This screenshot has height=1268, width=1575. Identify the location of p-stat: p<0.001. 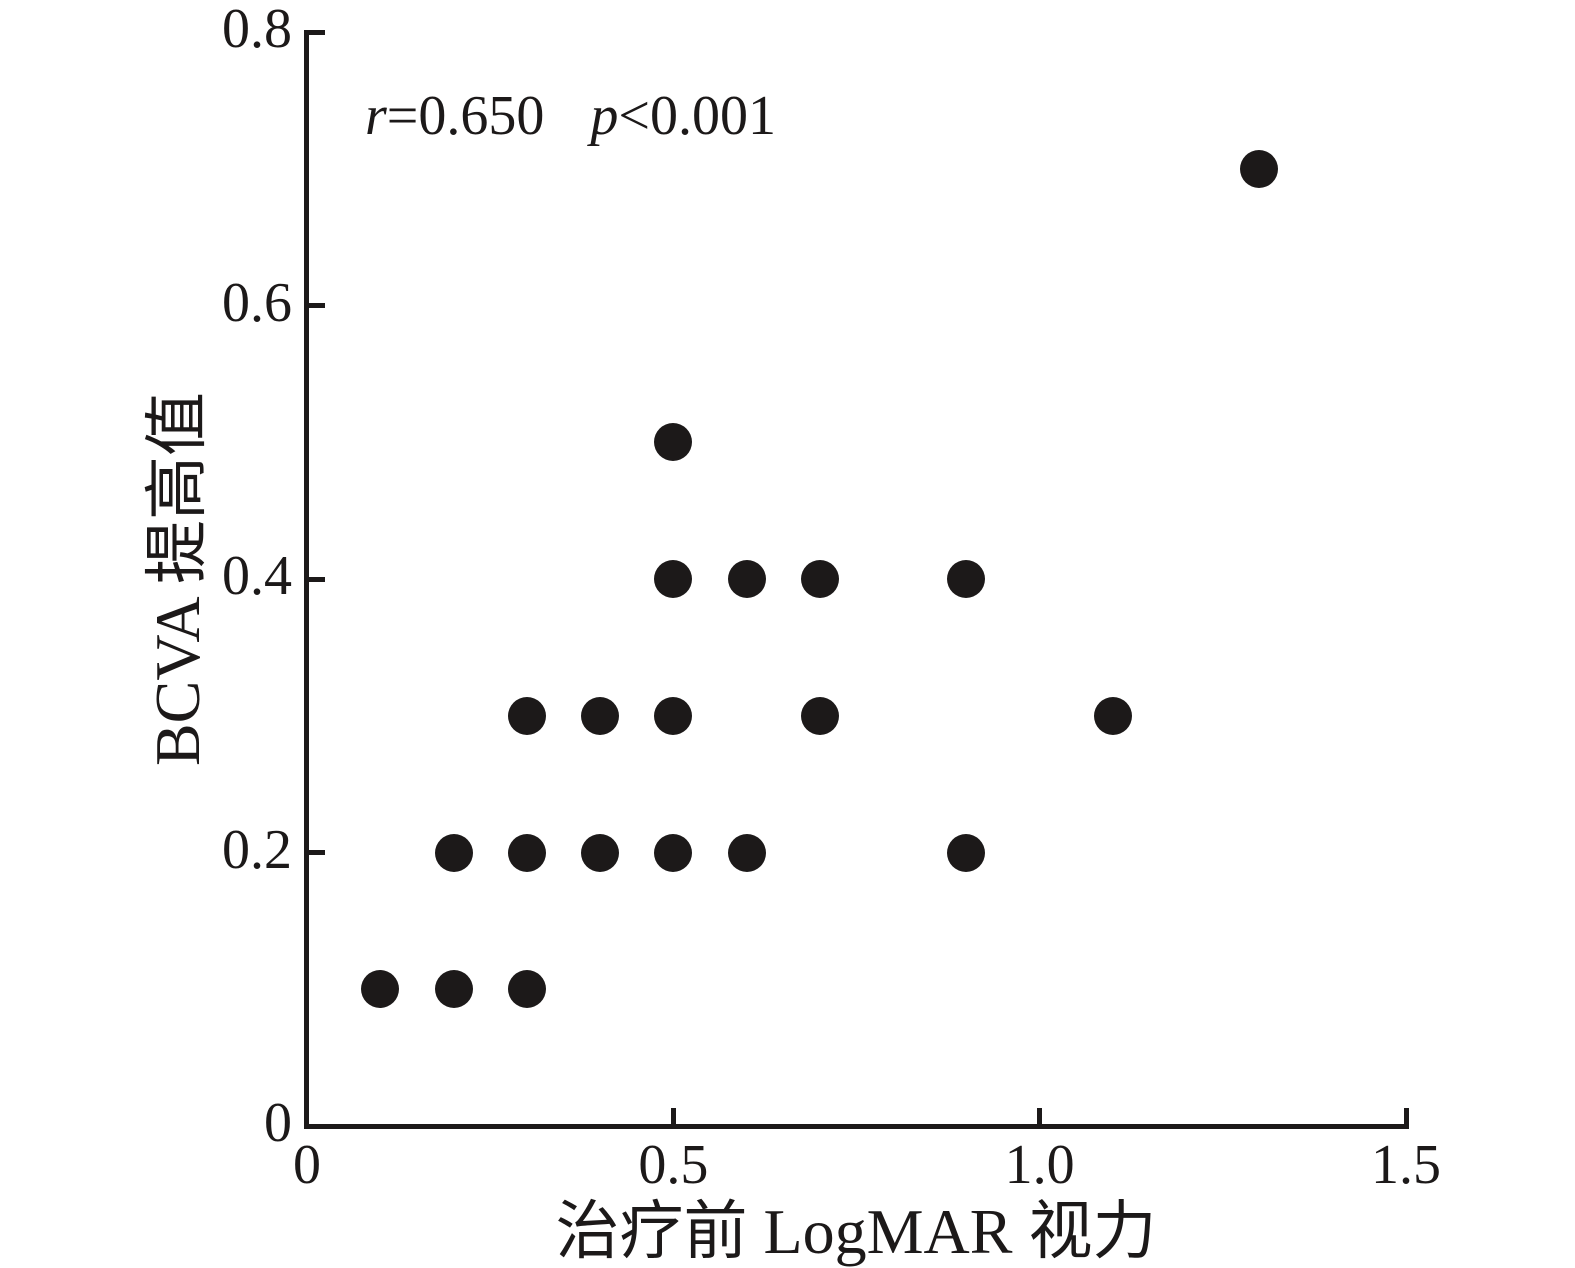
(683, 116).